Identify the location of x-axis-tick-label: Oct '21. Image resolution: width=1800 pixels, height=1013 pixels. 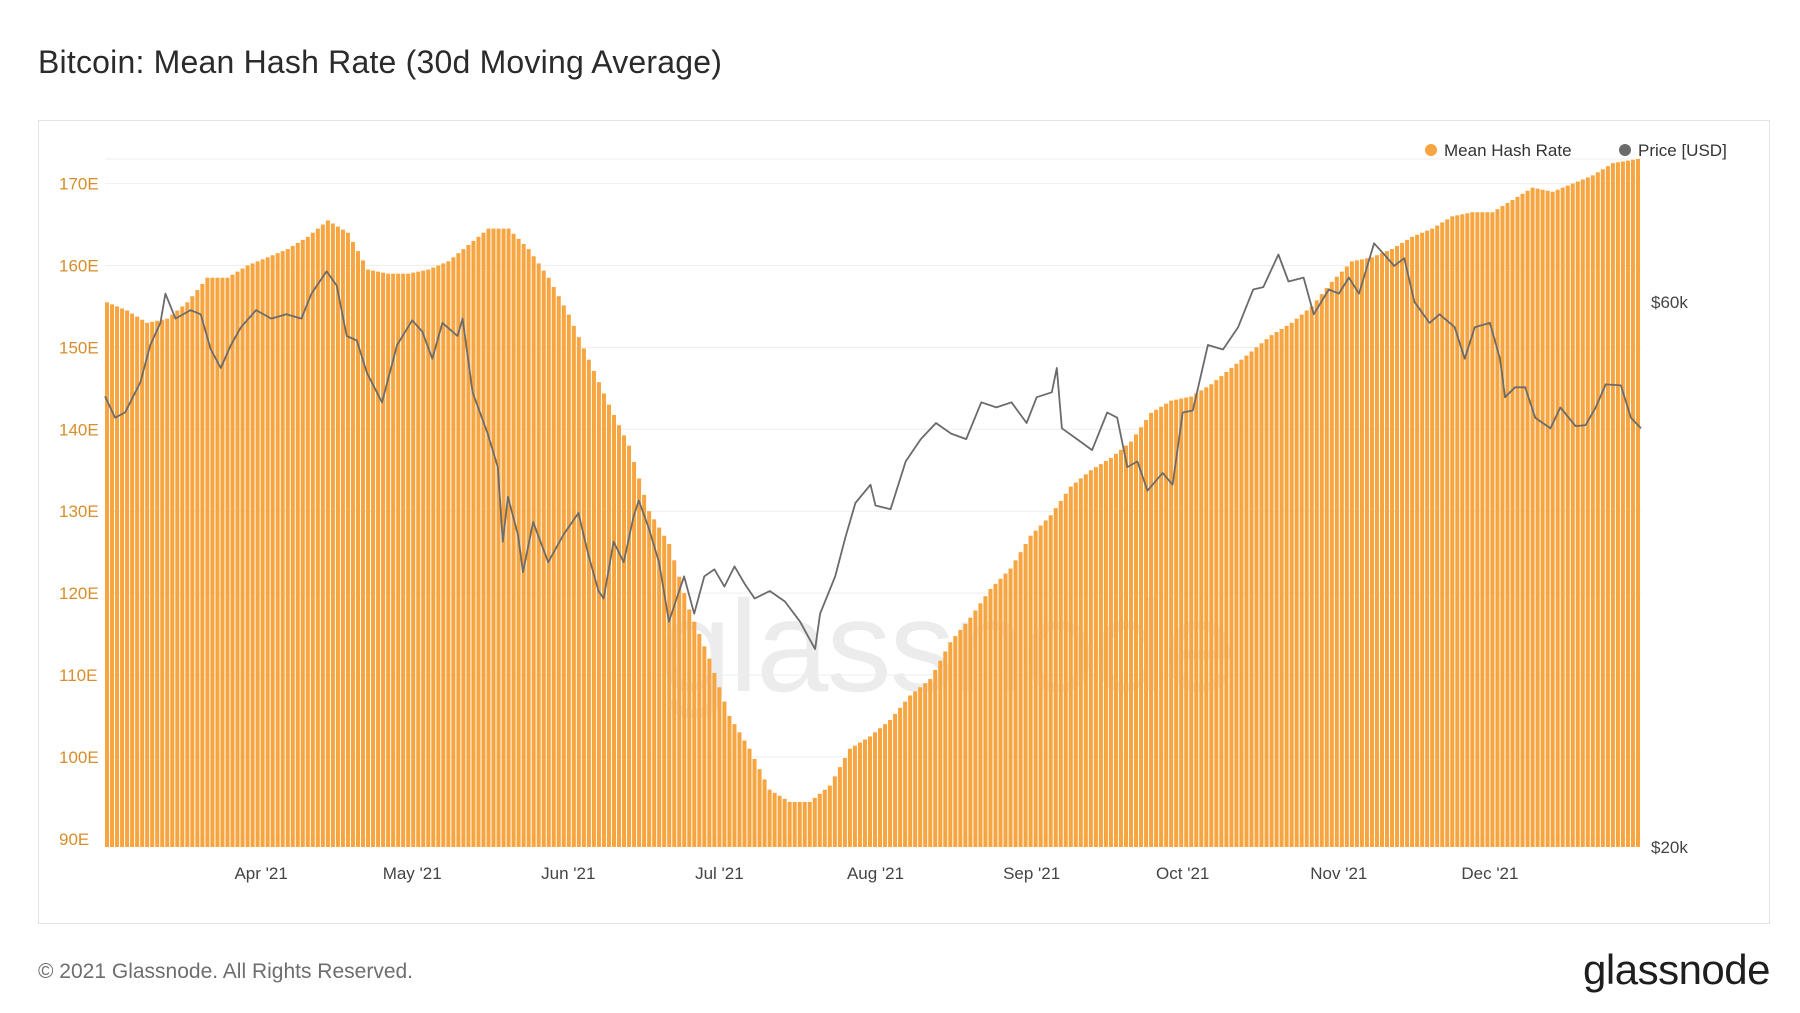
(1182, 873).